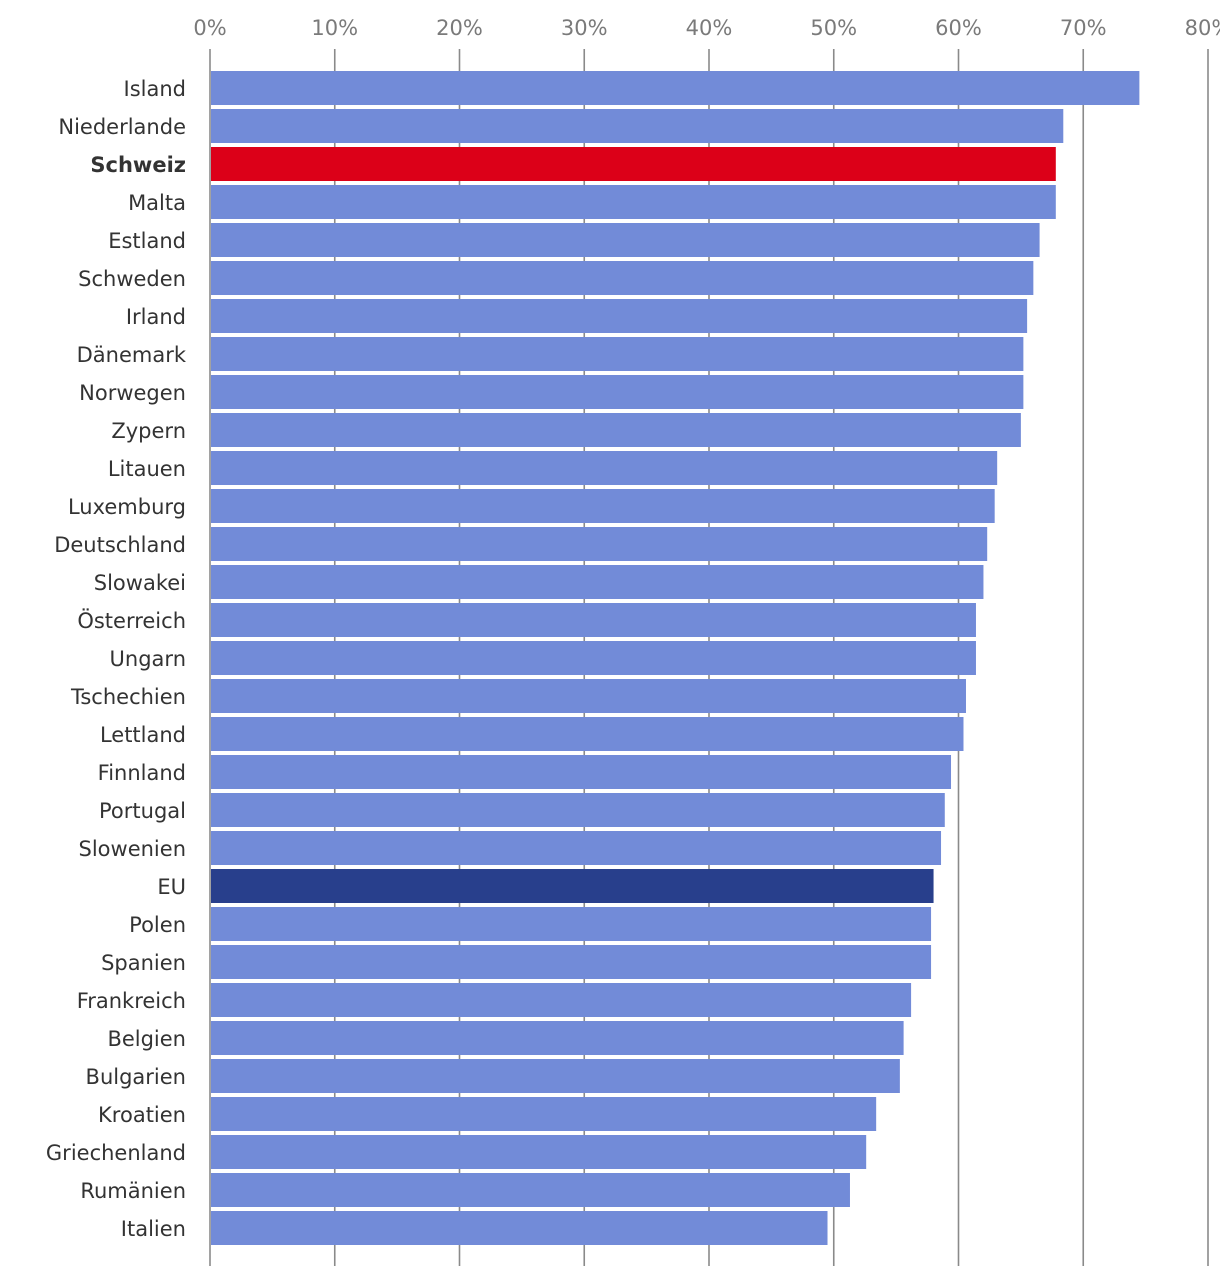 This screenshot has width=1220, height=1276. Describe the element at coordinates (120, 545) in the screenshot. I see `category-label: Deutschland` at that location.